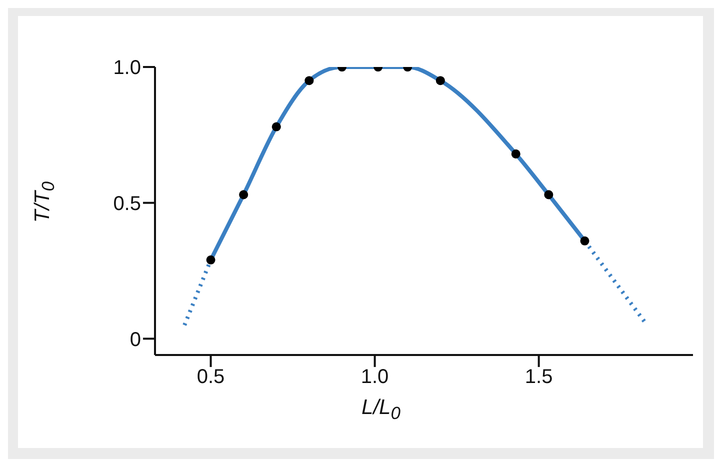 The height and width of the screenshot is (467, 722). What do you see at coordinates (374, 377) in the screenshot?
I see `x-tick-label: 1.0` at bounding box center [374, 377].